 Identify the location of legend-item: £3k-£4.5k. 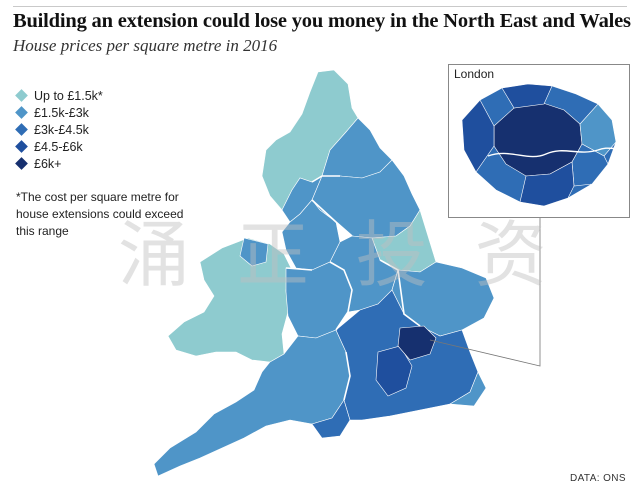
(59, 129).